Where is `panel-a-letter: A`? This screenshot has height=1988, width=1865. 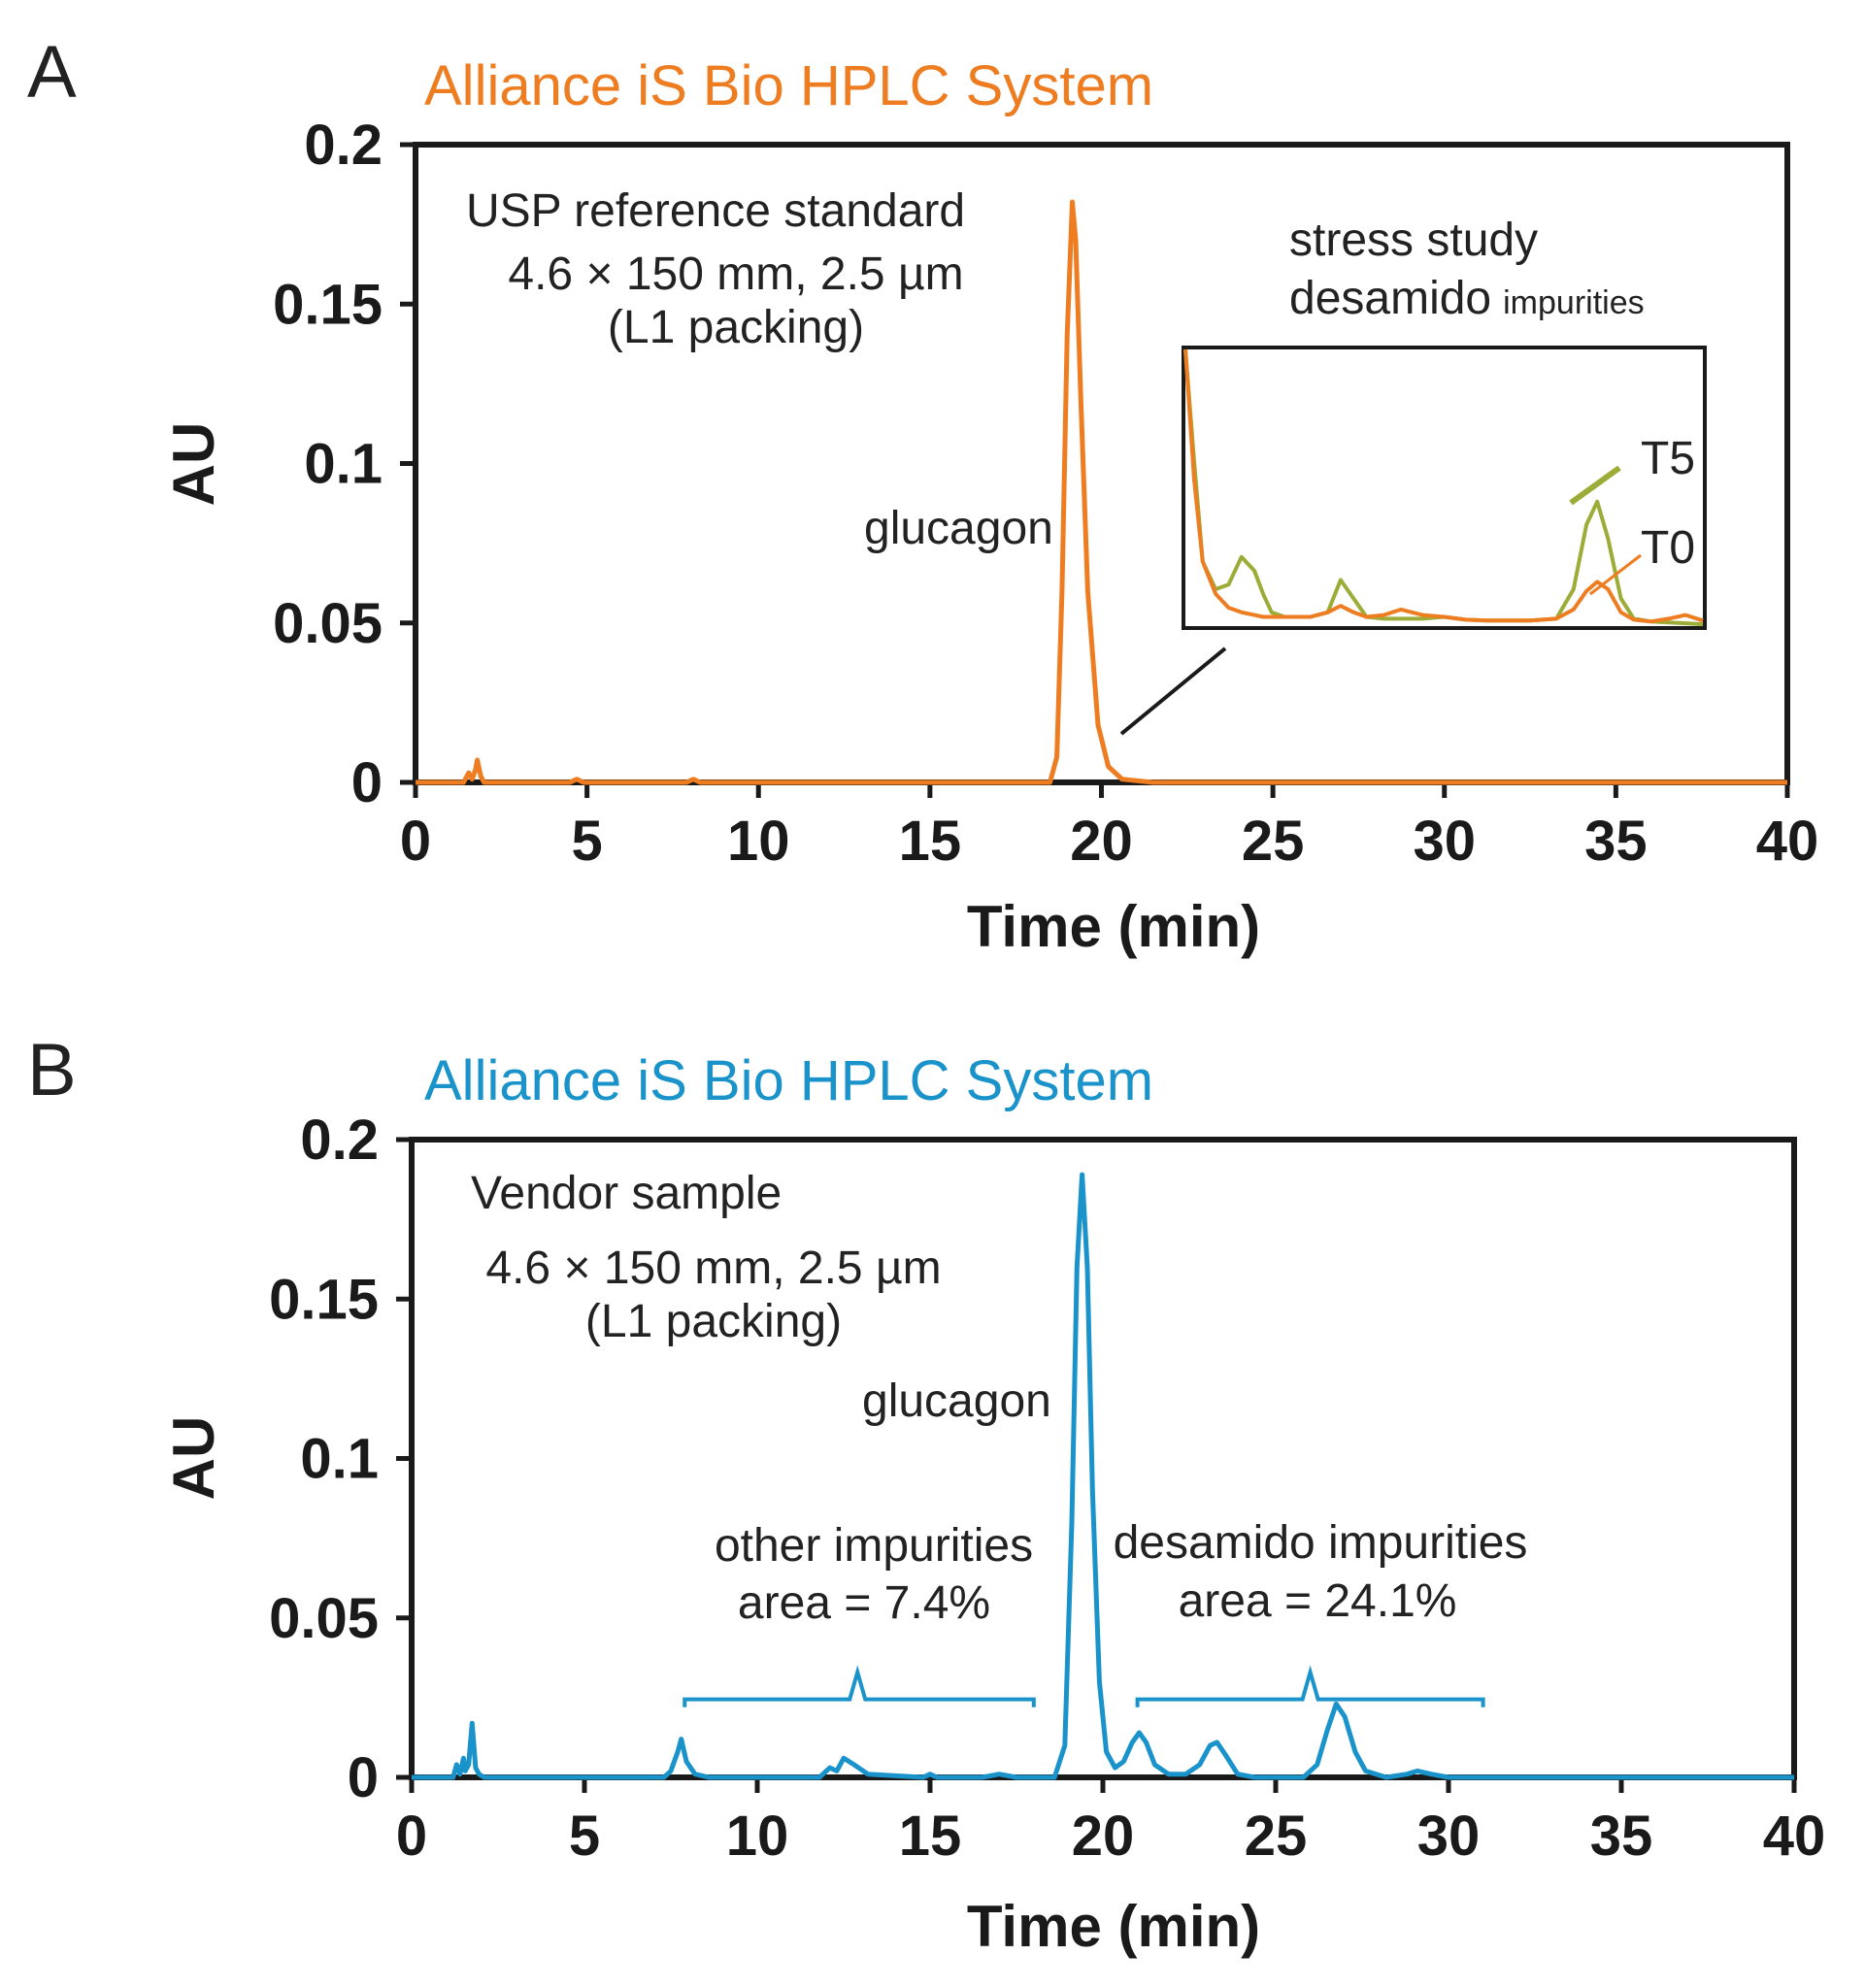
panel-a-letter: A is located at coordinates (52, 72).